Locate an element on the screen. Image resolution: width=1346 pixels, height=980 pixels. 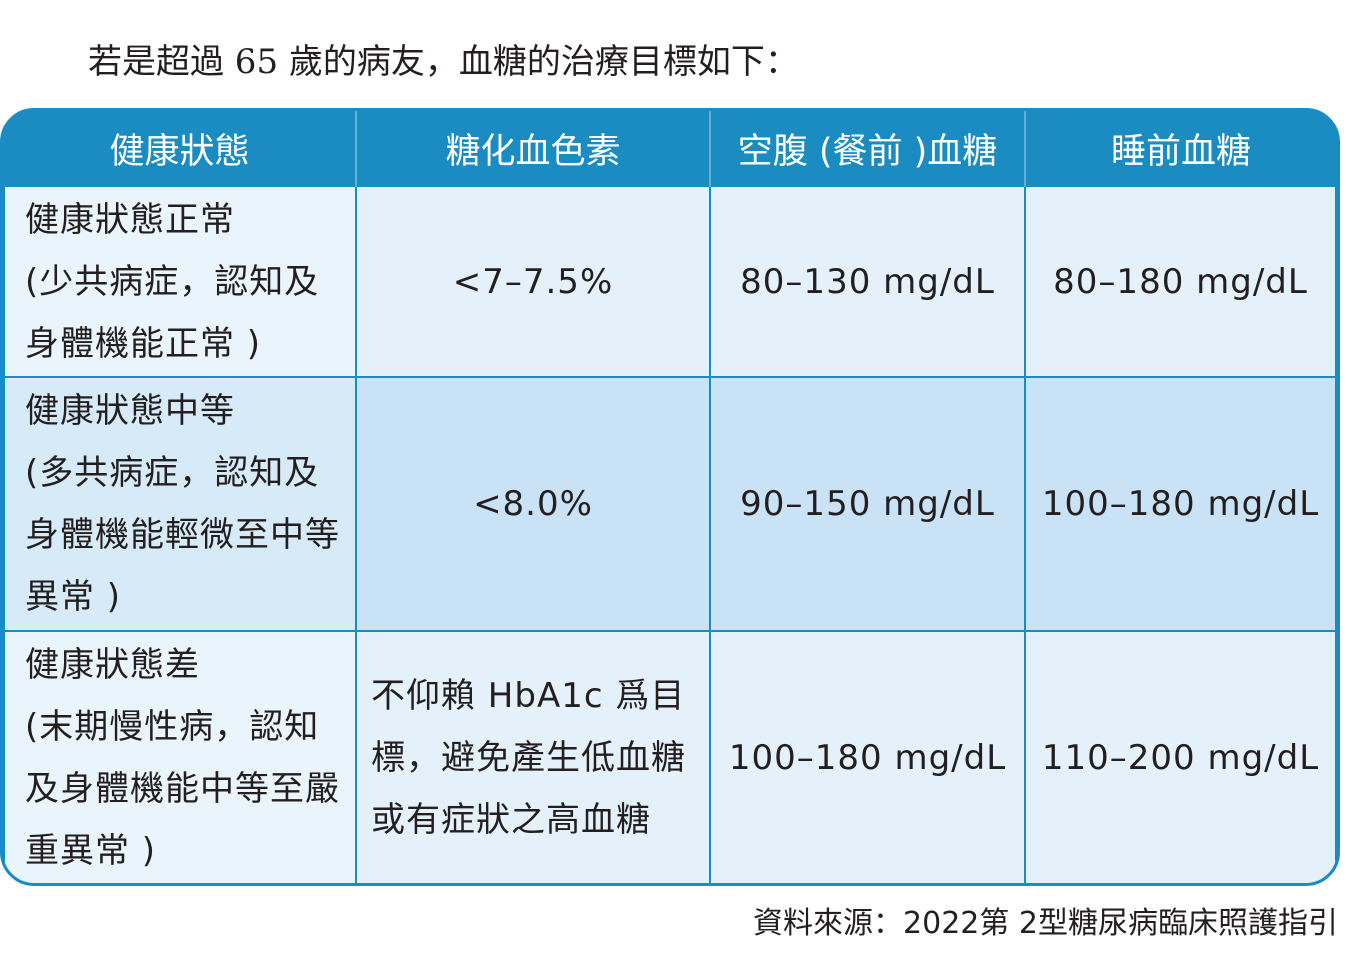
hba1c-cell: 不仰賴 HbA1c 爲目標，避免產生低血糖或有症狀之高血糖 is located at coordinates (533, 756).